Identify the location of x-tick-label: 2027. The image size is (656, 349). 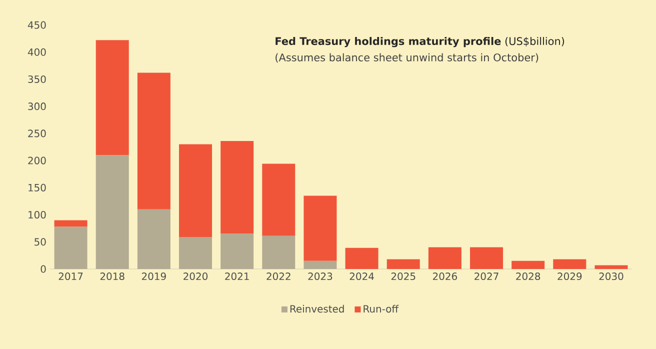
(486, 276).